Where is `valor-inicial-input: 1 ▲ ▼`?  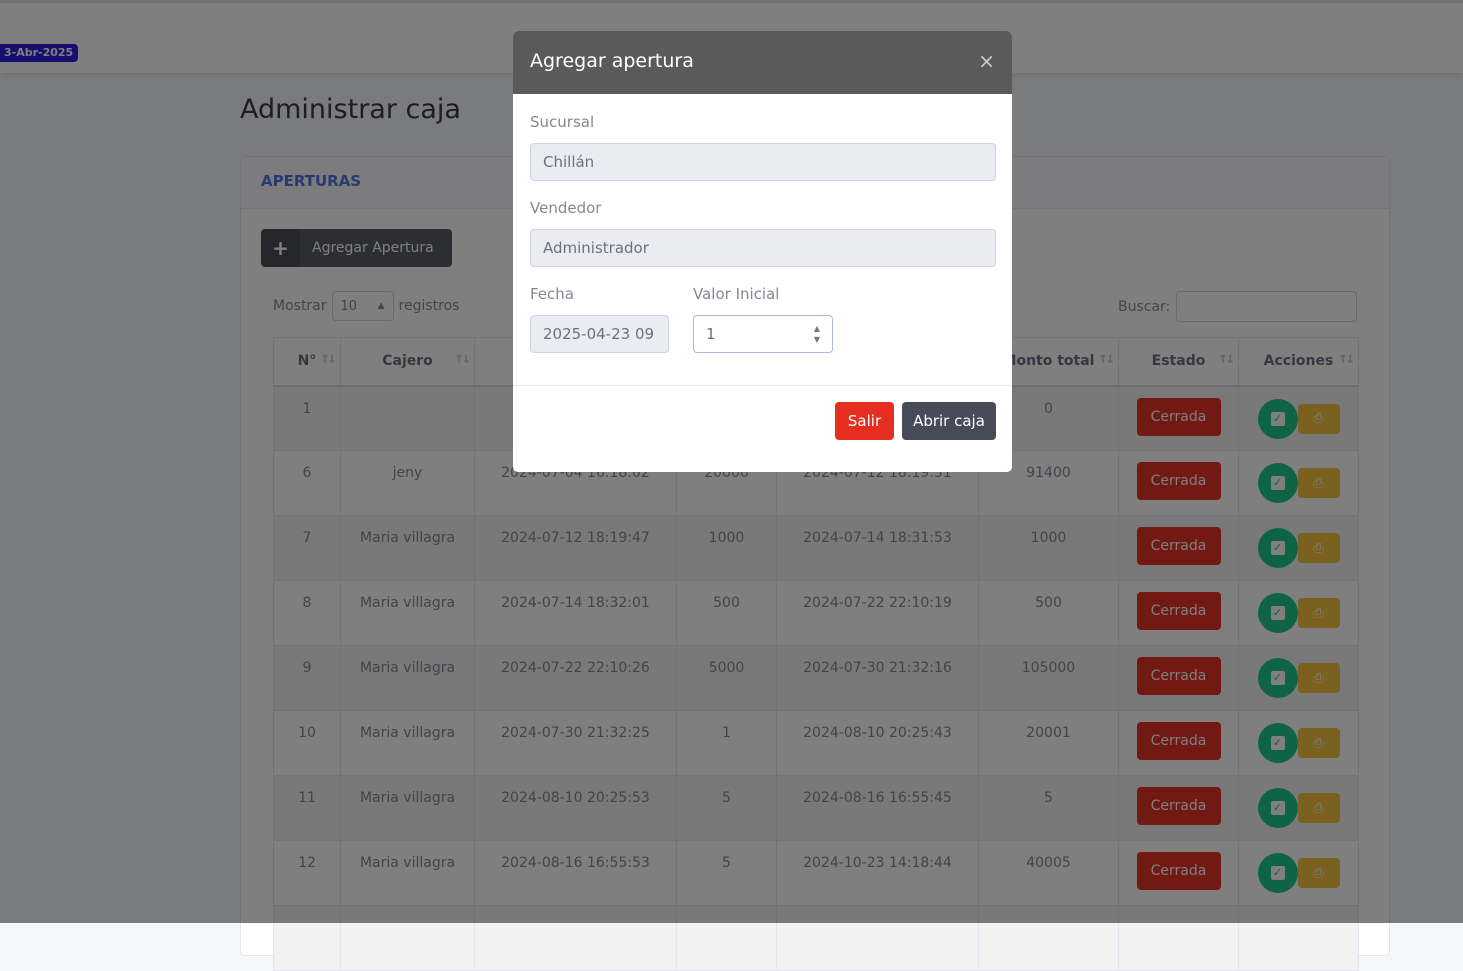
valor-inicial-input: 1 ▲ ▼ is located at coordinates (763, 334).